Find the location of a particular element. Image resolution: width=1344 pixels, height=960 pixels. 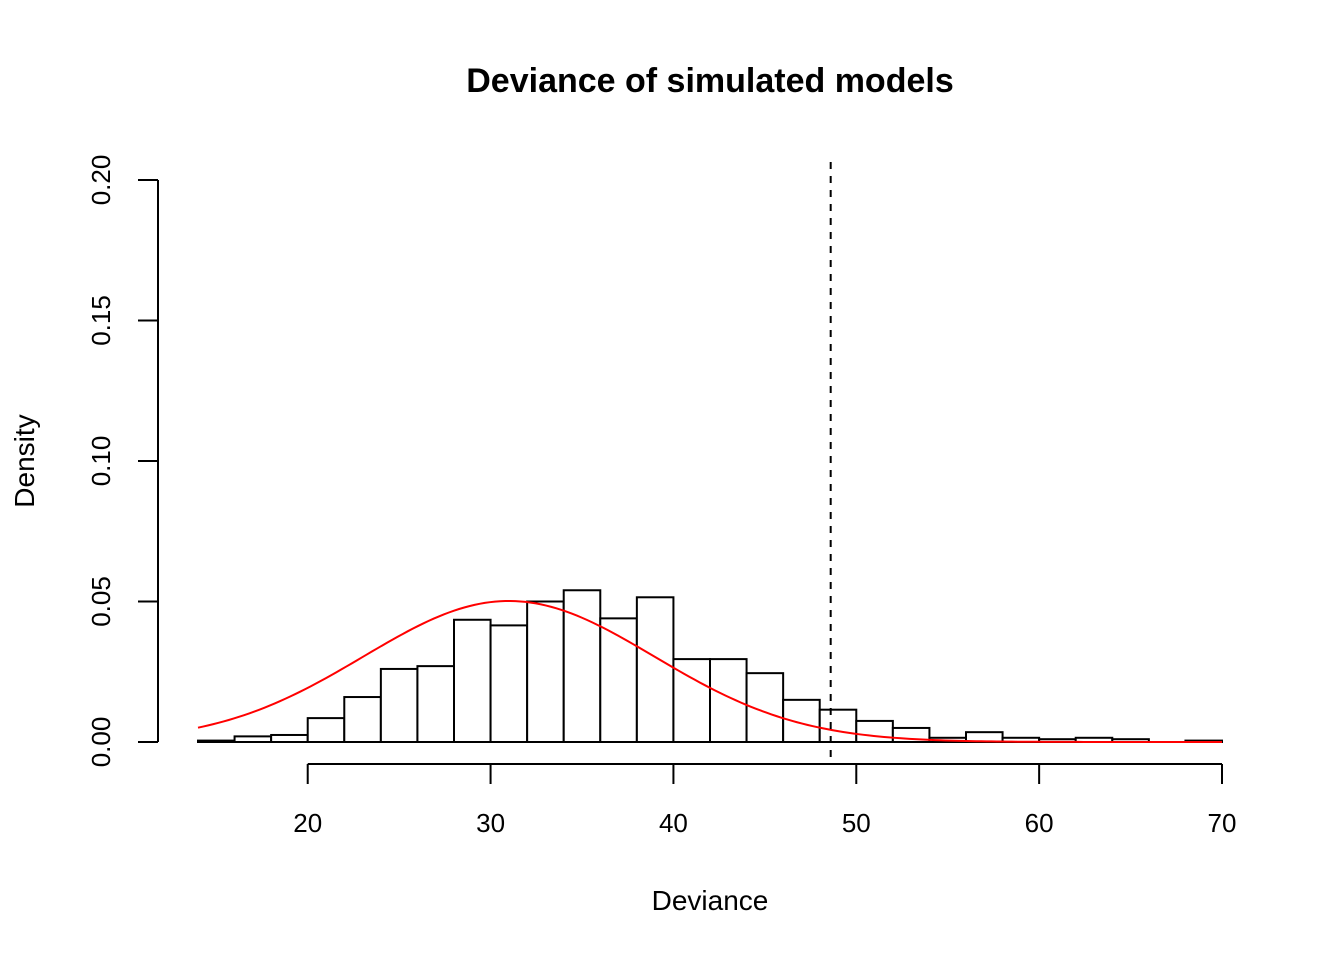

histogram-bars is located at coordinates (710, 666).